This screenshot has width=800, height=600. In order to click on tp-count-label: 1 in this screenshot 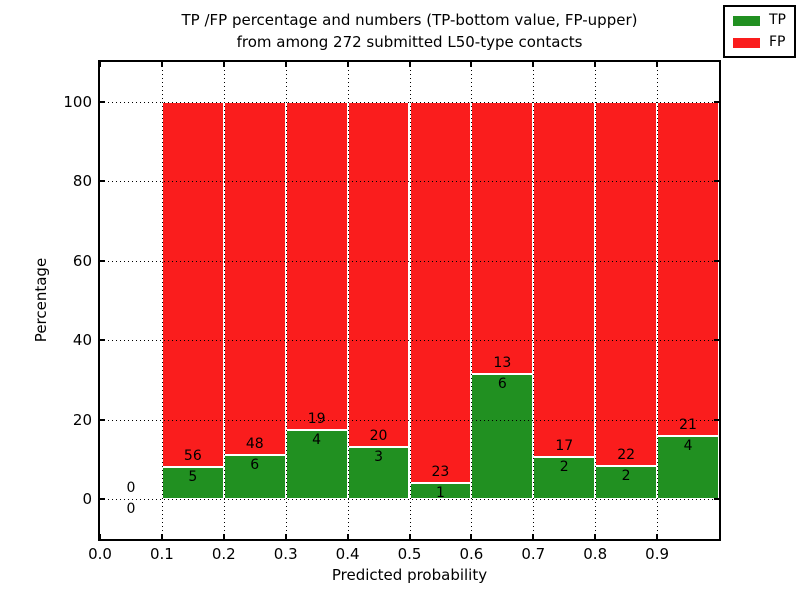, I will do `click(440, 492)`.